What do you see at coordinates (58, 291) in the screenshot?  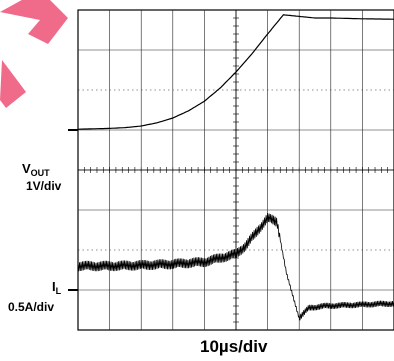 I see `il-name-sub: L` at bounding box center [58, 291].